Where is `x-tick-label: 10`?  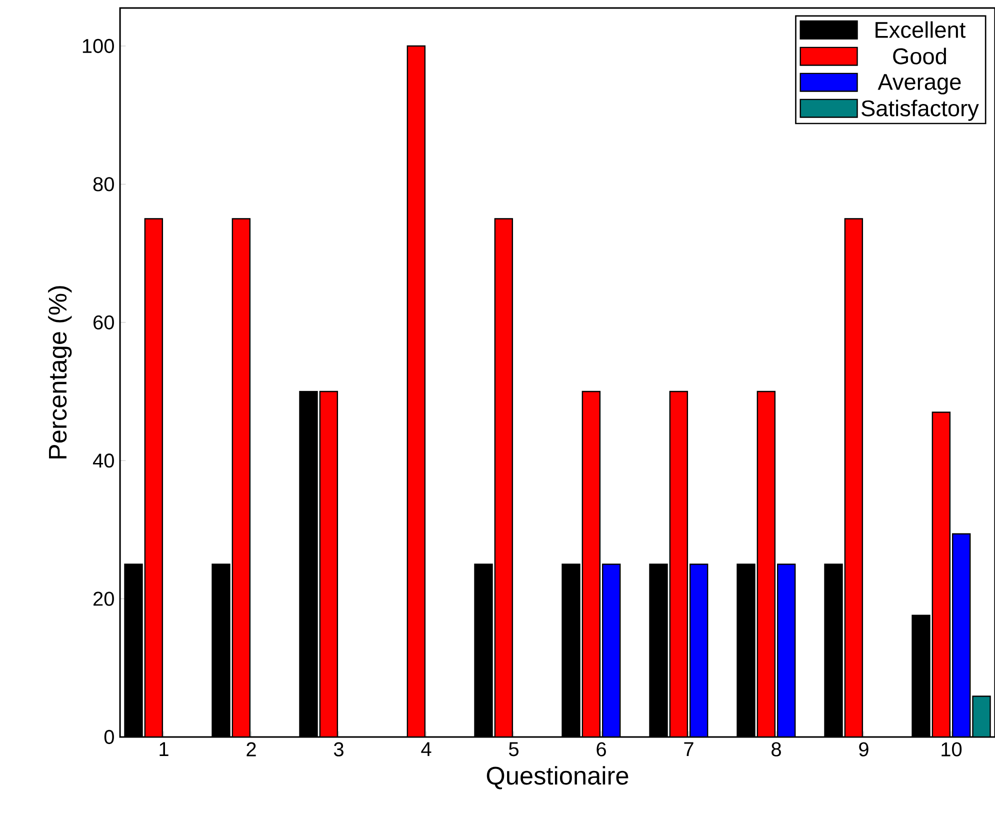
x-tick-label: 10 is located at coordinates (952, 749).